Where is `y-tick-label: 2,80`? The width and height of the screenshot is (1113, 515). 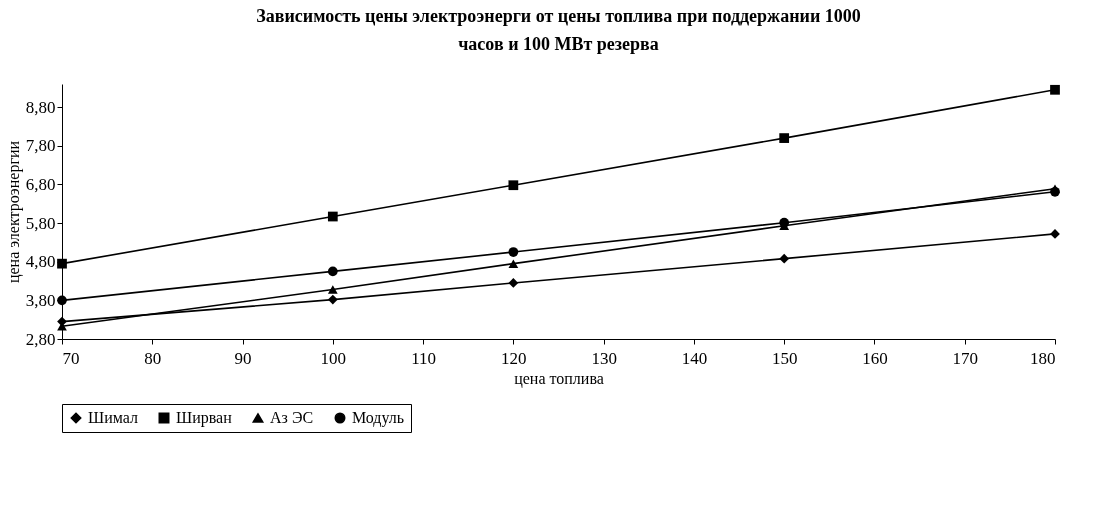
y-tick-label: 2,80 is located at coordinates (40, 339).